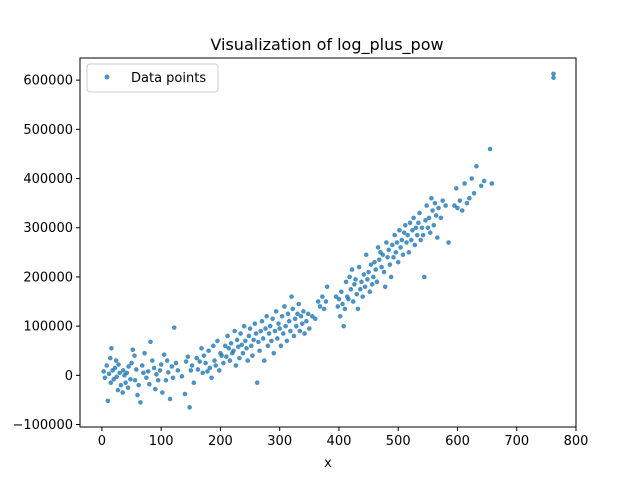 This screenshot has height=480, width=640. Describe the element at coordinates (326, 45) in the screenshot. I see `chart-title: Visualization of log_plus_pow` at that location.